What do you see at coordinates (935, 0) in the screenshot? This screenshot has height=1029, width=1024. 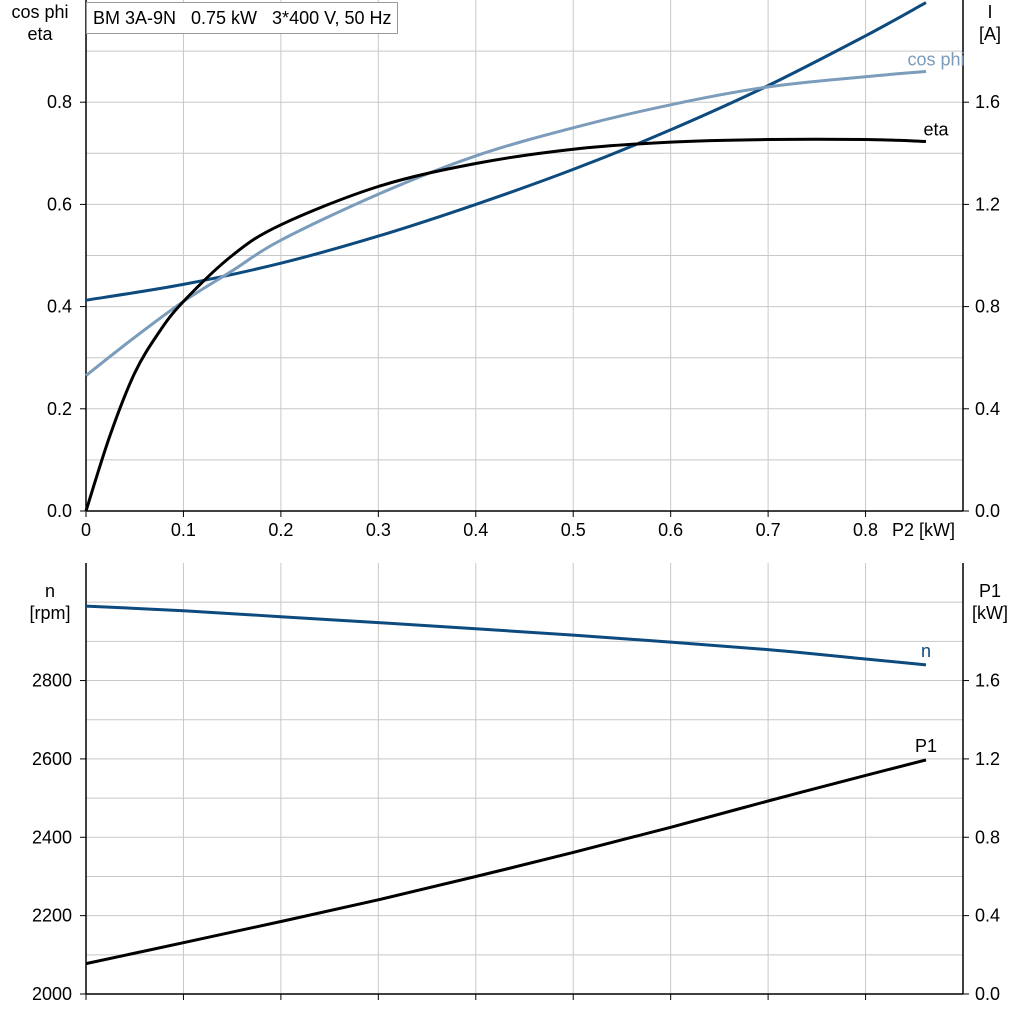 I see `series-label-i: I` at bounding box center [935, 0].